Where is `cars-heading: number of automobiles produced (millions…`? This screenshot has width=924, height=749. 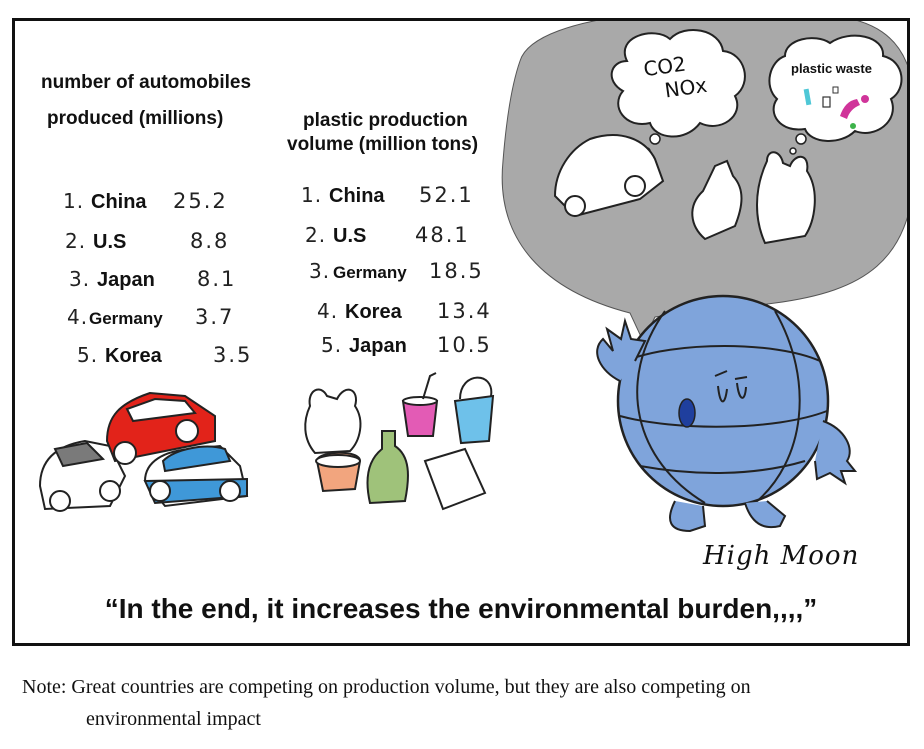
cars-heading: number of automobiles produced (millions… is located at coordinates (146, 101).